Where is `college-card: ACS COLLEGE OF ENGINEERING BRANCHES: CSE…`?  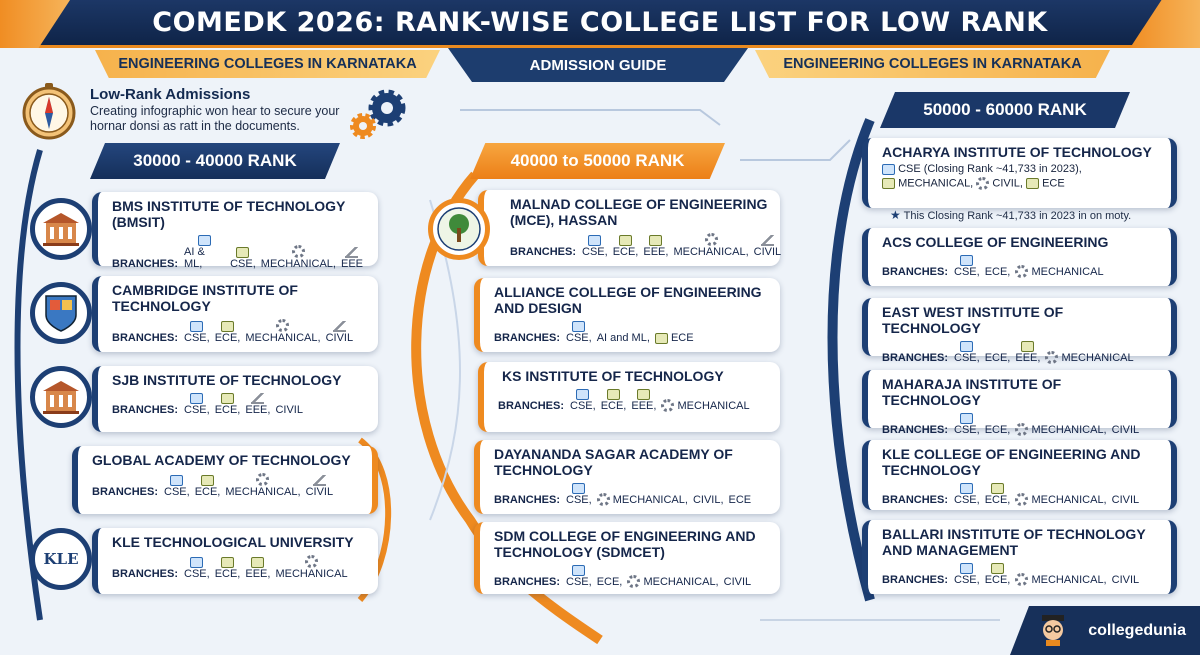 college-card: ACS COLLEGE OF ENGINEERING BRANCHES: CSE… is located at coordinates (1019, 257).